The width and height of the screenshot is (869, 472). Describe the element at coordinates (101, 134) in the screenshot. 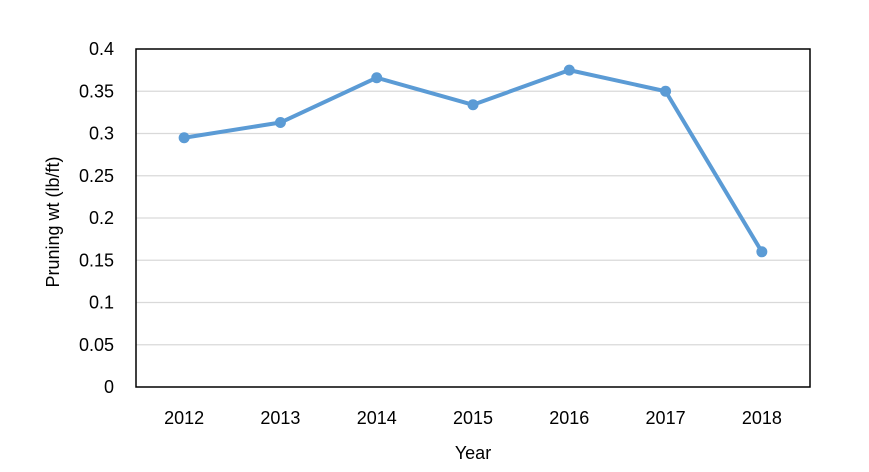

I see `y-tick-label: 0.3` at that location.